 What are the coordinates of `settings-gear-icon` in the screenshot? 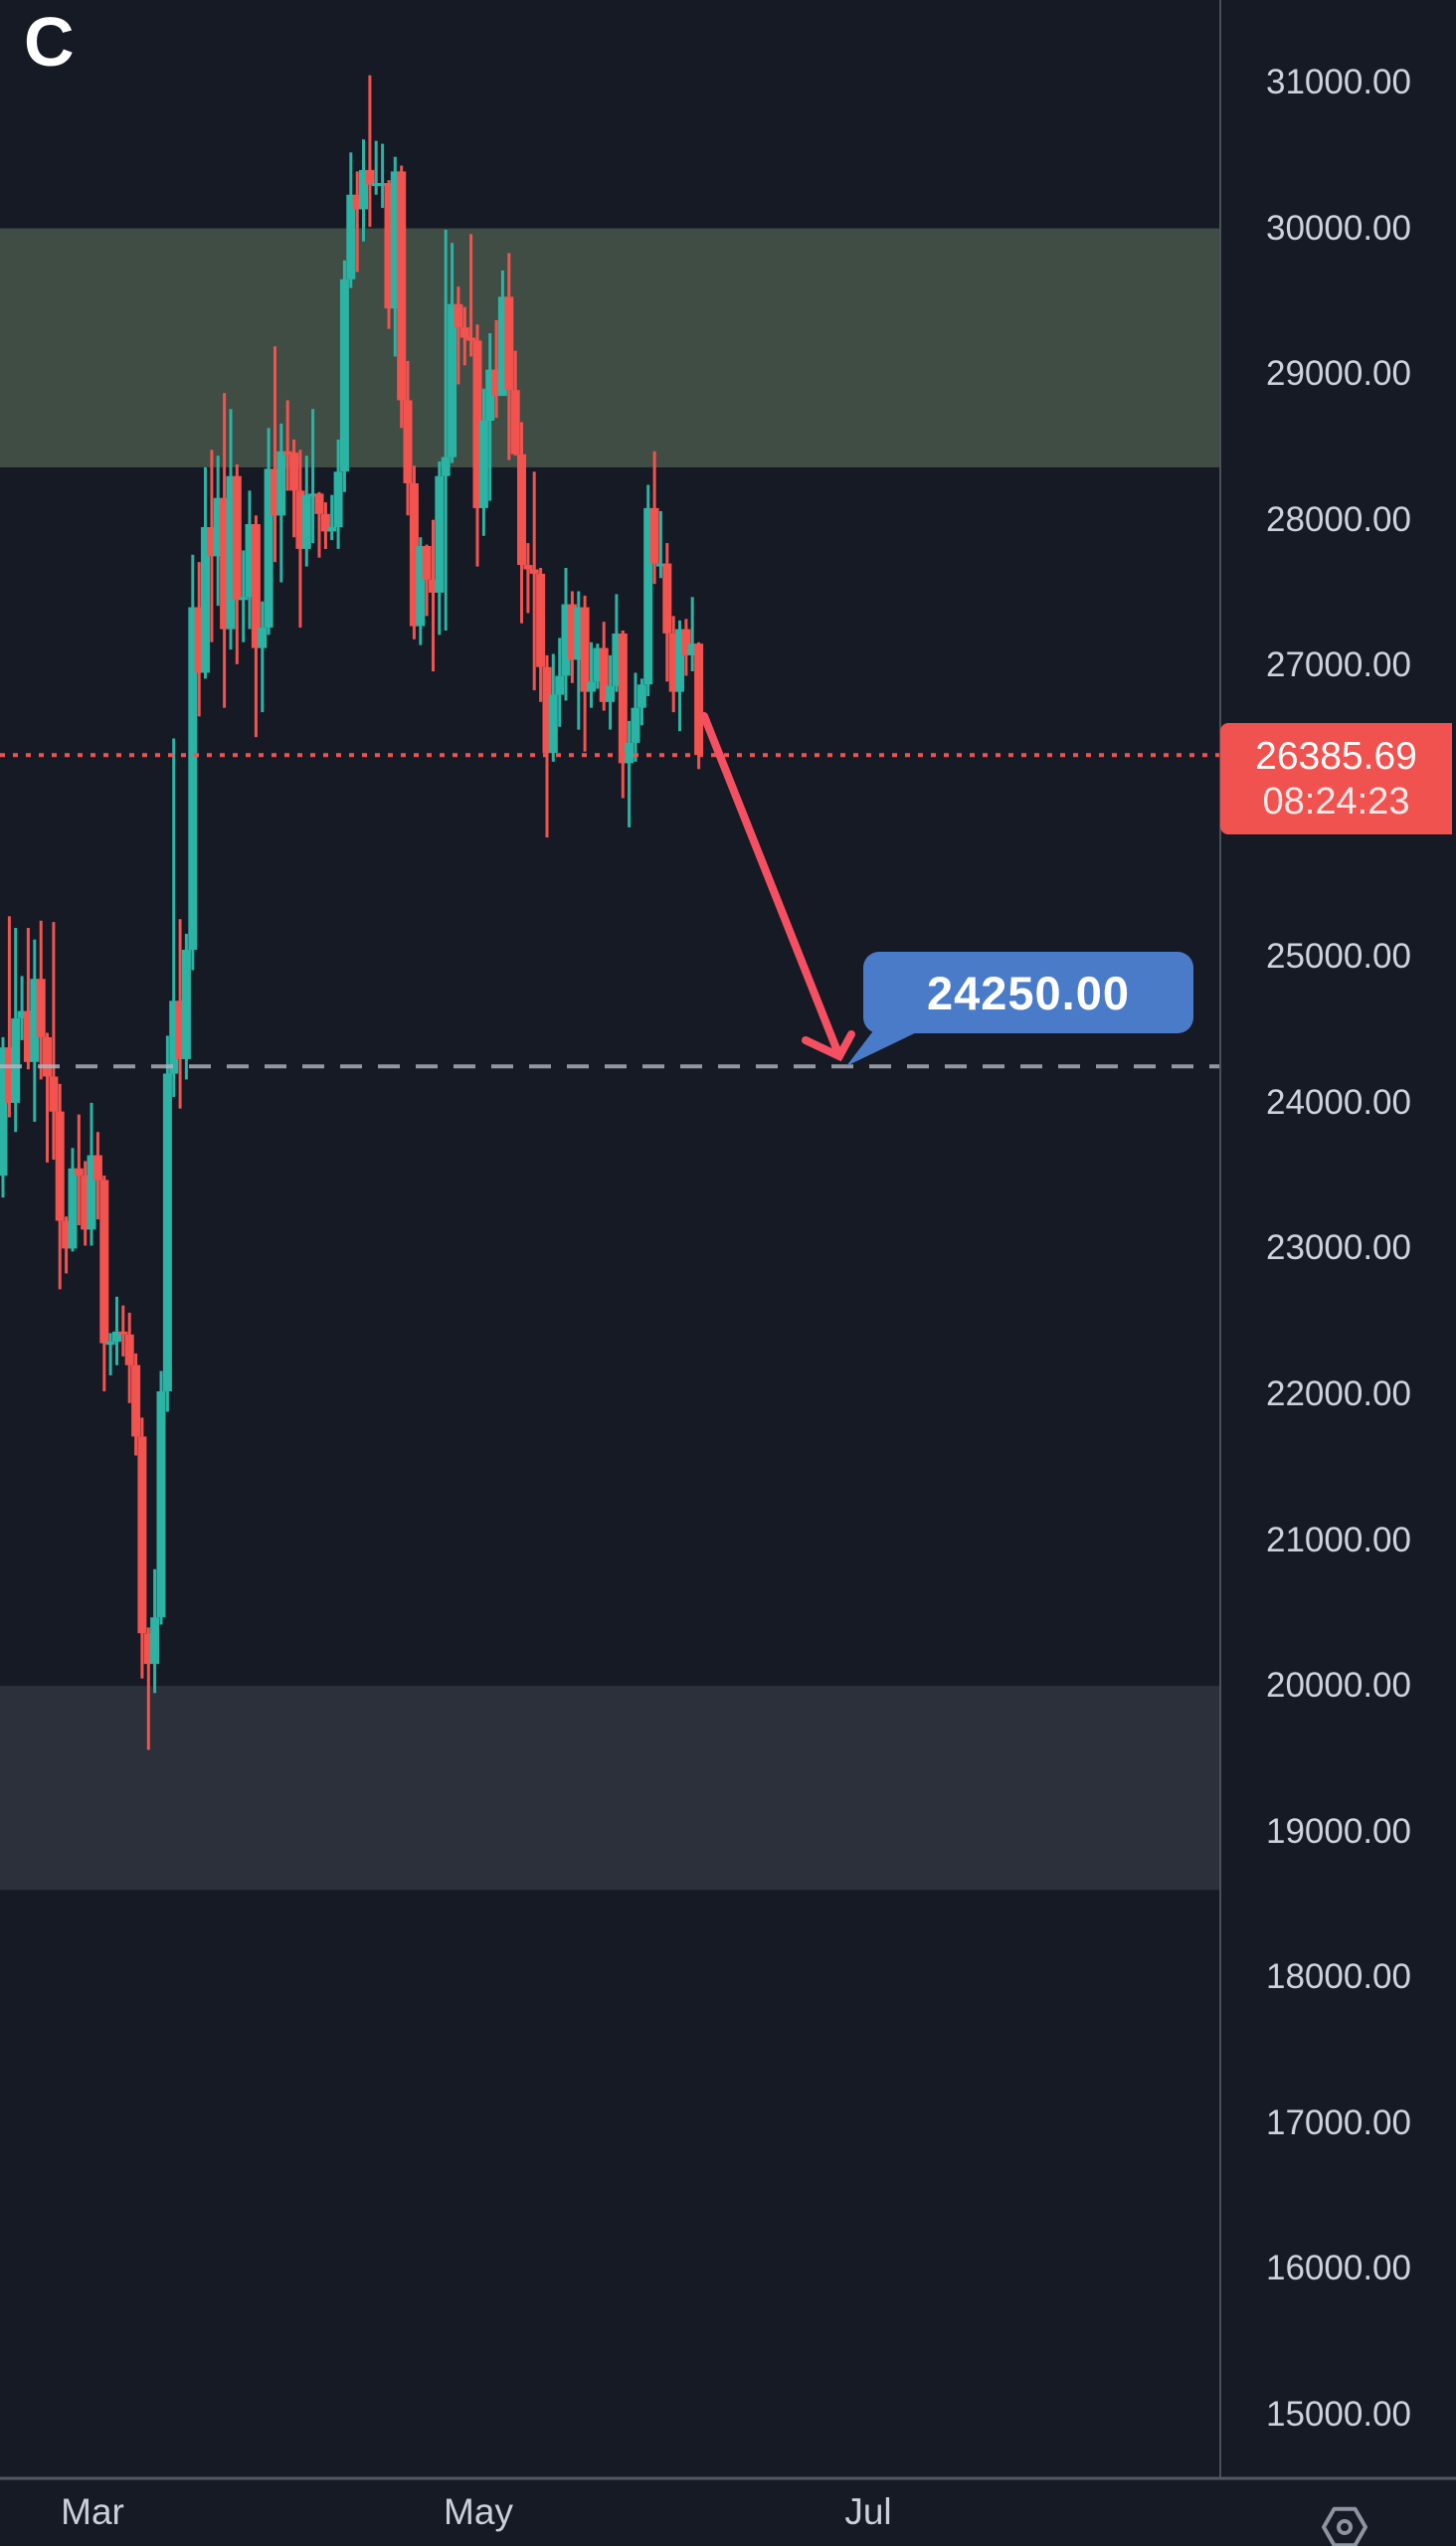 It's located at (1344, 2526).